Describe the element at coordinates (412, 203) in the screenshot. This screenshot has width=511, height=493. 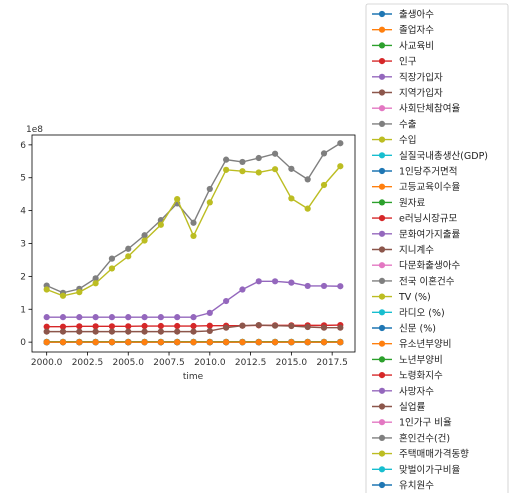
I see `legend-entry-label: 원자료` at that location.